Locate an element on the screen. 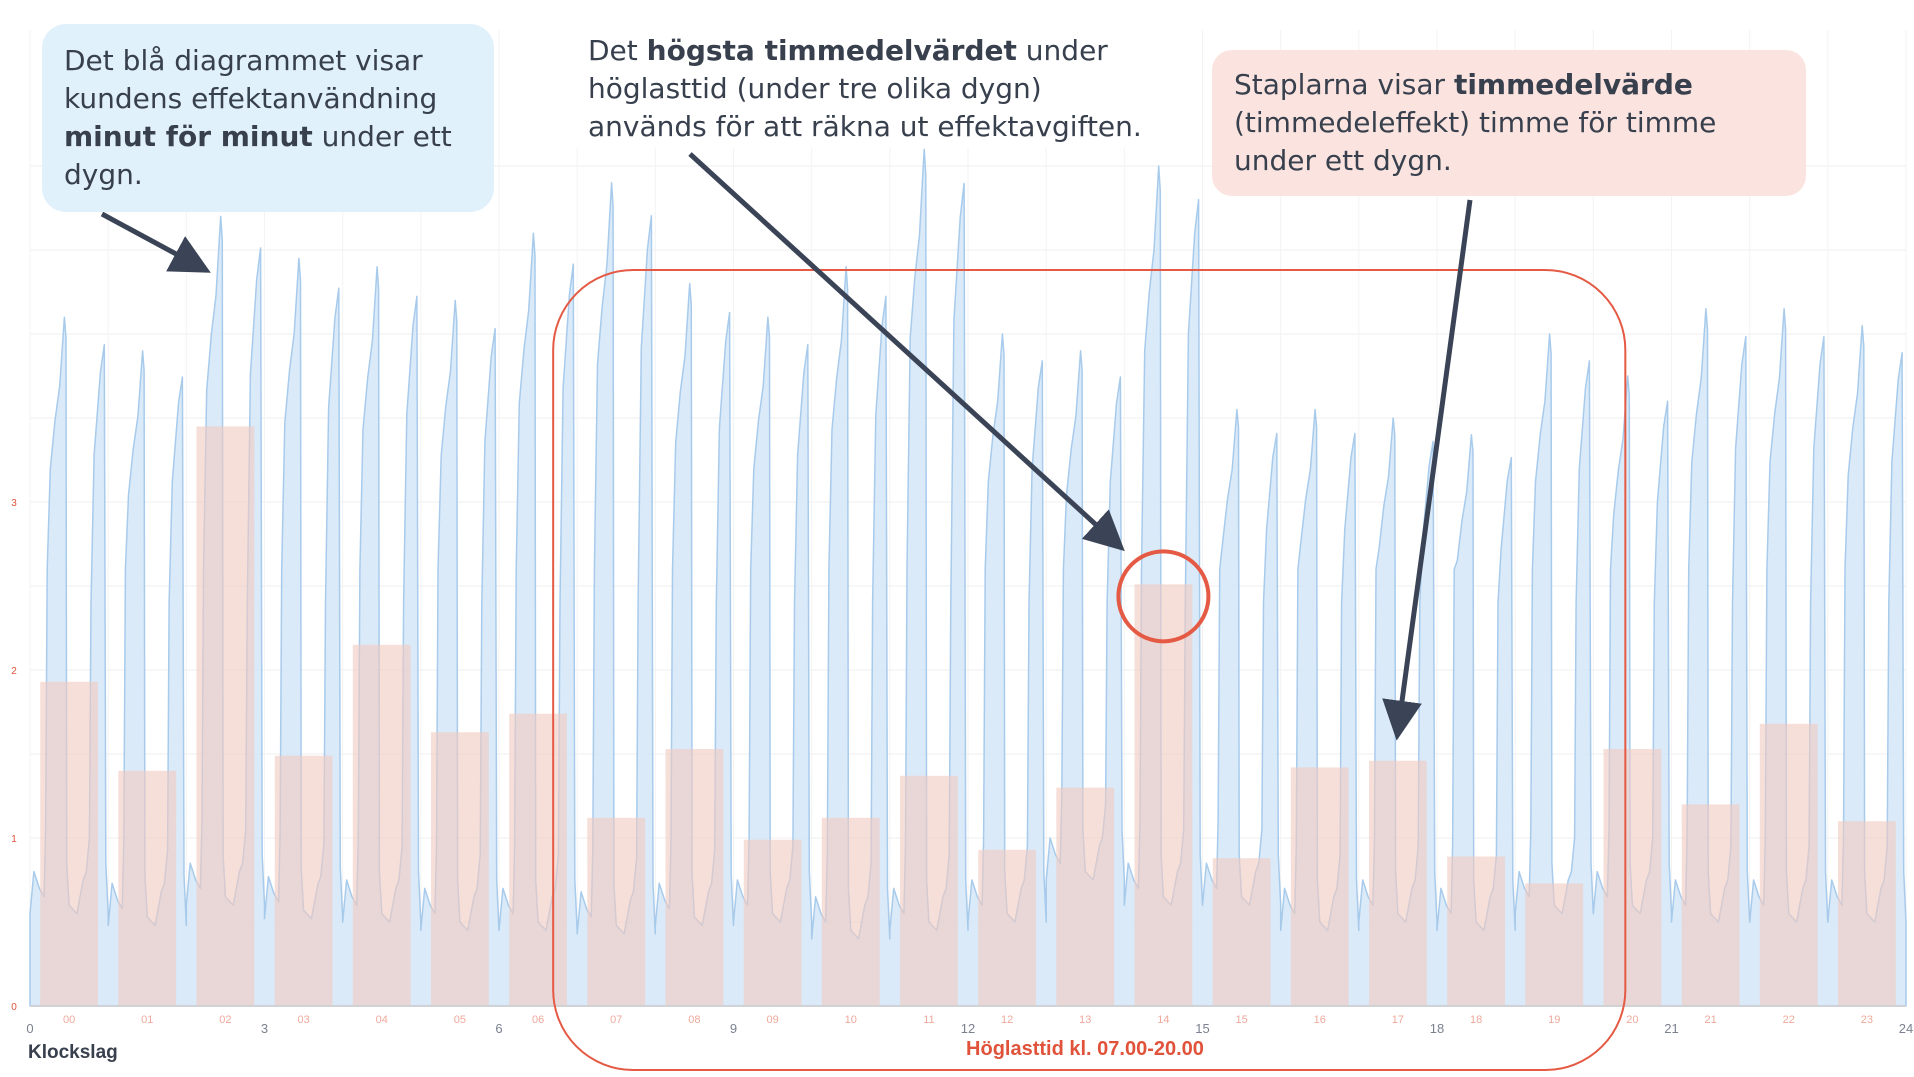 The image size is (1914, 1077). x-tick-label: 21 is located at coordinates (1671, 1028).